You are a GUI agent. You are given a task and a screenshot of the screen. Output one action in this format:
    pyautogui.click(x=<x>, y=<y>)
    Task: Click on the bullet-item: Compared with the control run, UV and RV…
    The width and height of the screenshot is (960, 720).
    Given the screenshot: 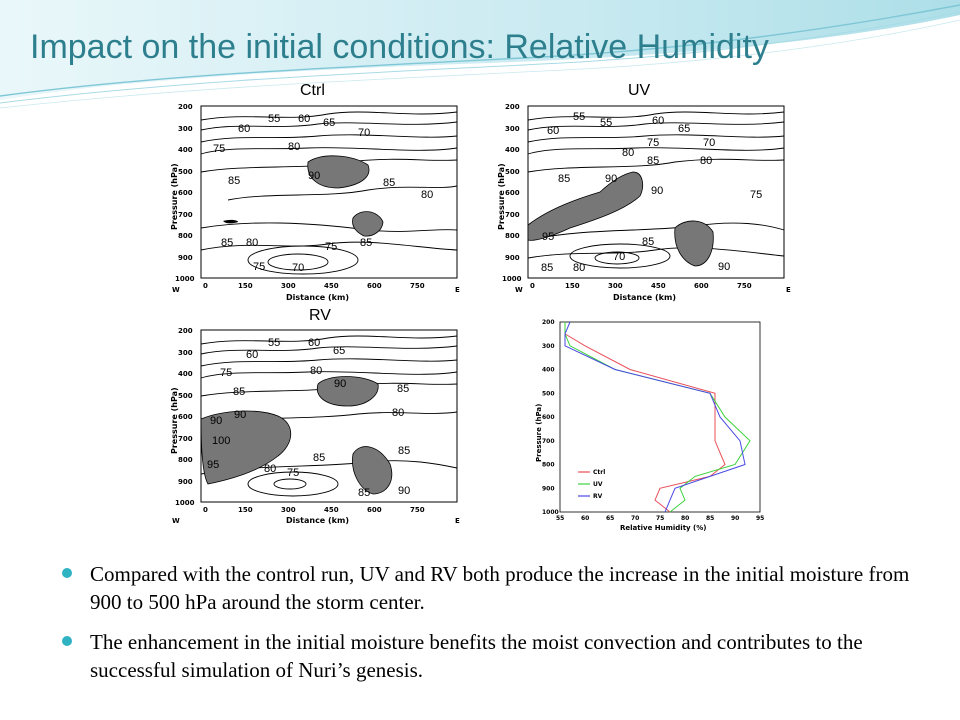 What is the action you would take?
    pyautogui.click(x=497, y=588)
    